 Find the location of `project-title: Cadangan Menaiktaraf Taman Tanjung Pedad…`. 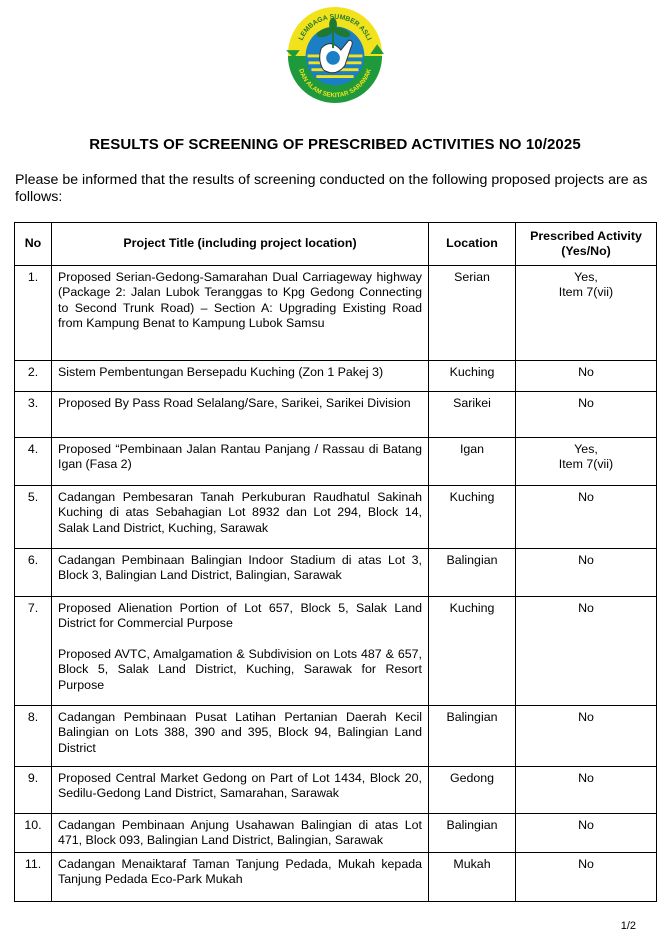

project-title: Cadangan Menaiktaraf Taman Tanjung Pedad… is located at coordinates (240, 876).